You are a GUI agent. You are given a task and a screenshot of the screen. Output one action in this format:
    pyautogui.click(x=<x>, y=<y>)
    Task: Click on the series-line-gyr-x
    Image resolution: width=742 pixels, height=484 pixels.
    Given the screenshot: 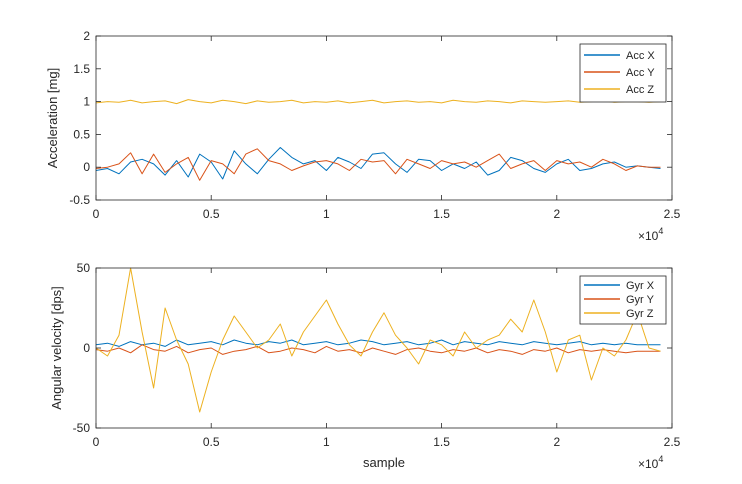 What is the action you would take?
    pyautogui.click(x=378, y=343)
    